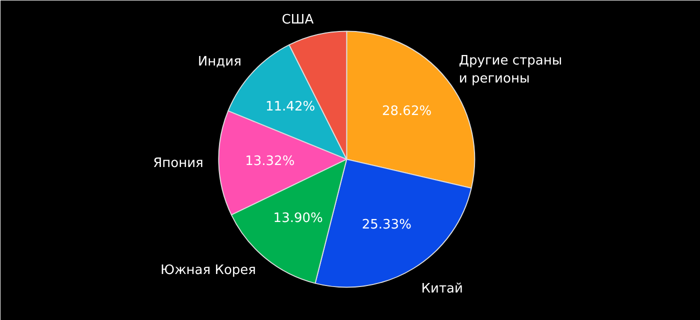 The height and width of the screenshot is (320, 700). Describe the element at coordinates (290, 107) in the screenshot. I see `data-label: 11.42%` at that location.